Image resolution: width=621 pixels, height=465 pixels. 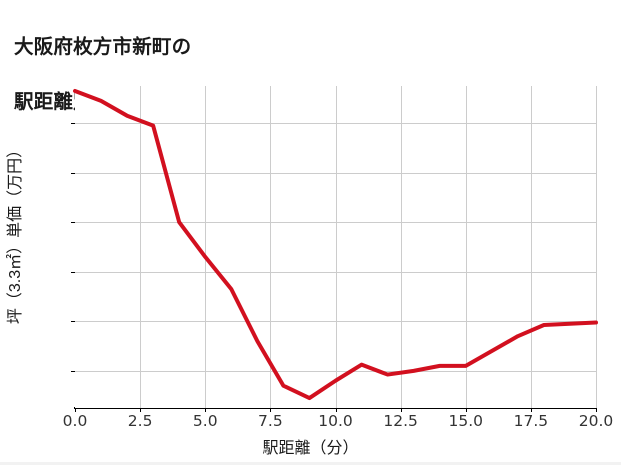 I want to click on x-tick-label: 12.5, so click(x=400, y=421).